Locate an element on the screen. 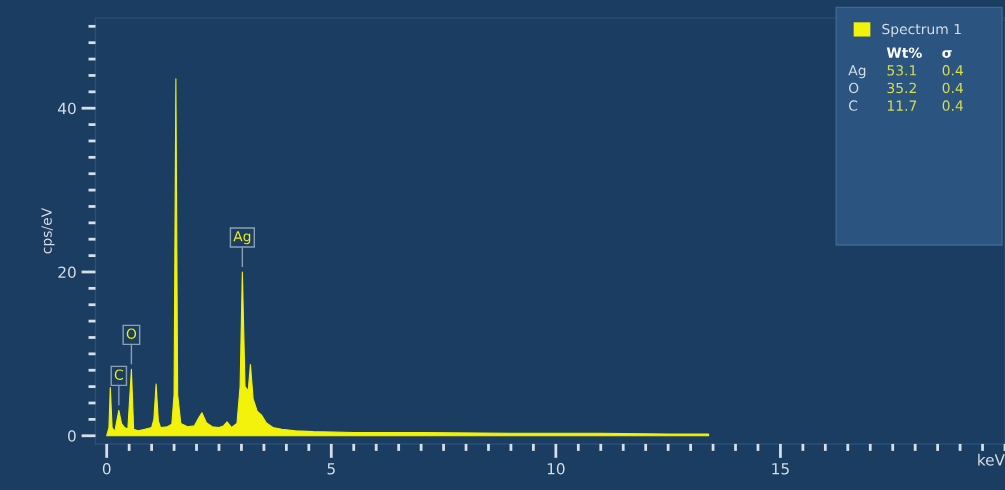  annotation: Wt% is located at coordinates (904, 52).